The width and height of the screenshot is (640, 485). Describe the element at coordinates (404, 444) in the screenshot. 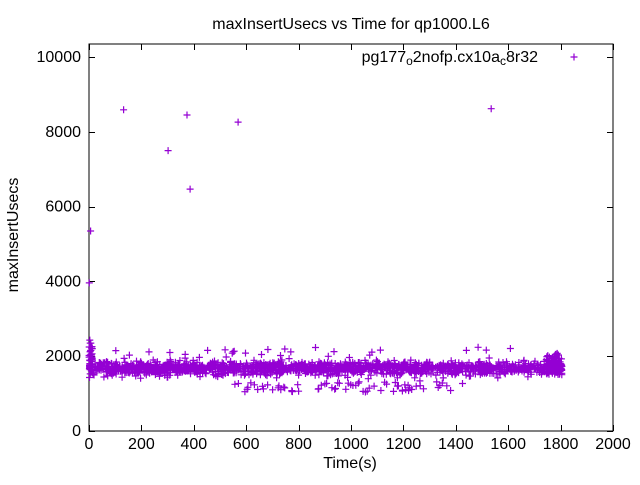

I see `x-tick-label: 1200` at that location.